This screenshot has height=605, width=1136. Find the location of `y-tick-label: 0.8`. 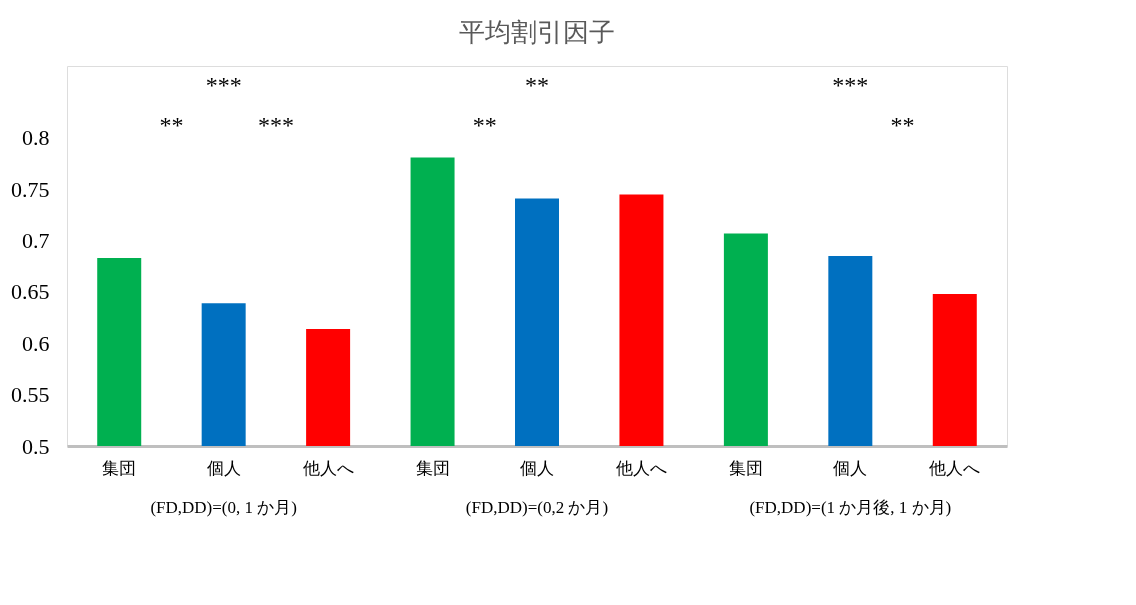

y-tick-label: 0.8 is located at coordinates (36, 138).